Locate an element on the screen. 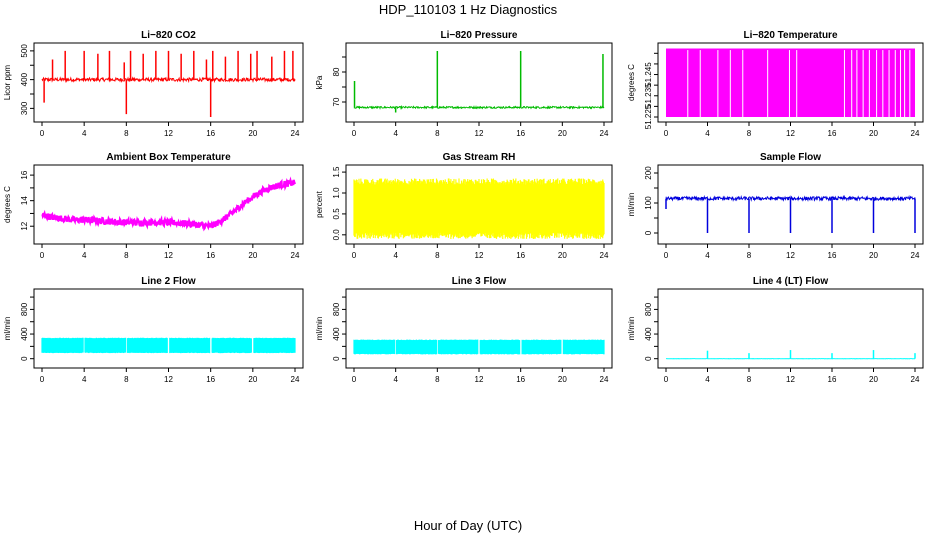 Image resolution: width=936 pixels, height=540 pixels. y-tick-label: 100 is located at coordinates (648, 203).